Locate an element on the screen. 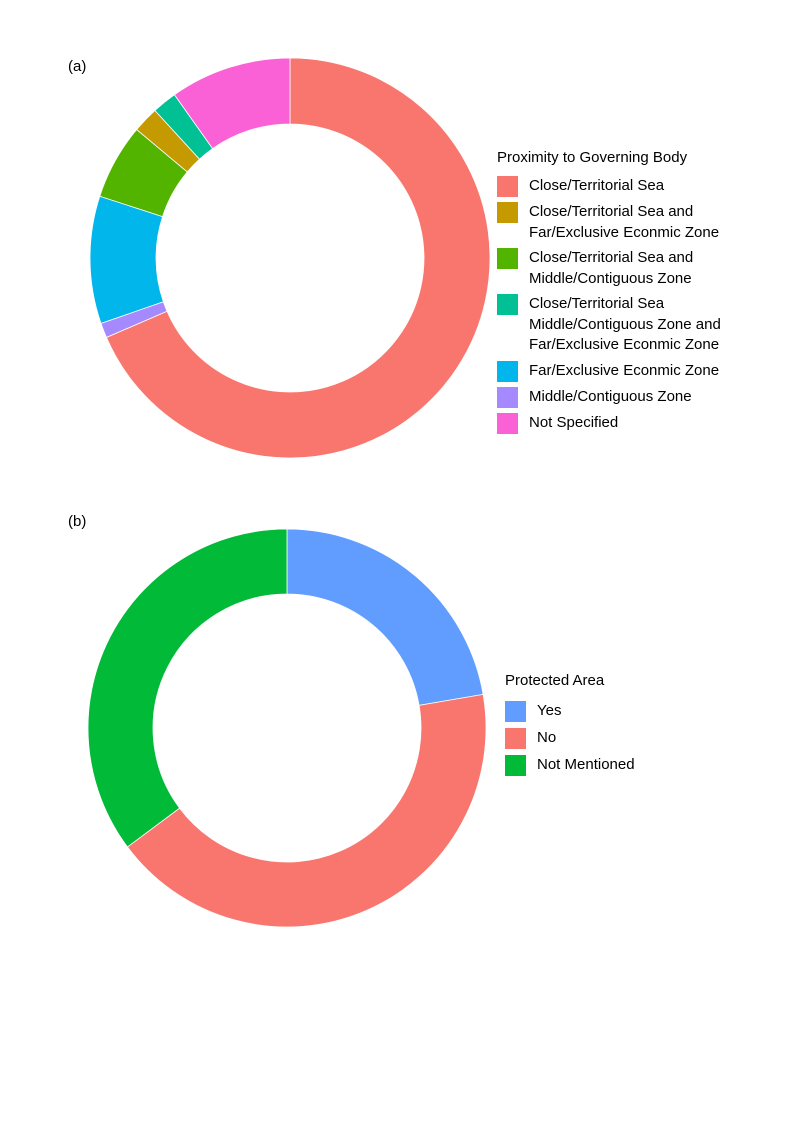 The height and width of the screenshot is (1123, 794). slice-b-yes is located at coordinates (385, 617).